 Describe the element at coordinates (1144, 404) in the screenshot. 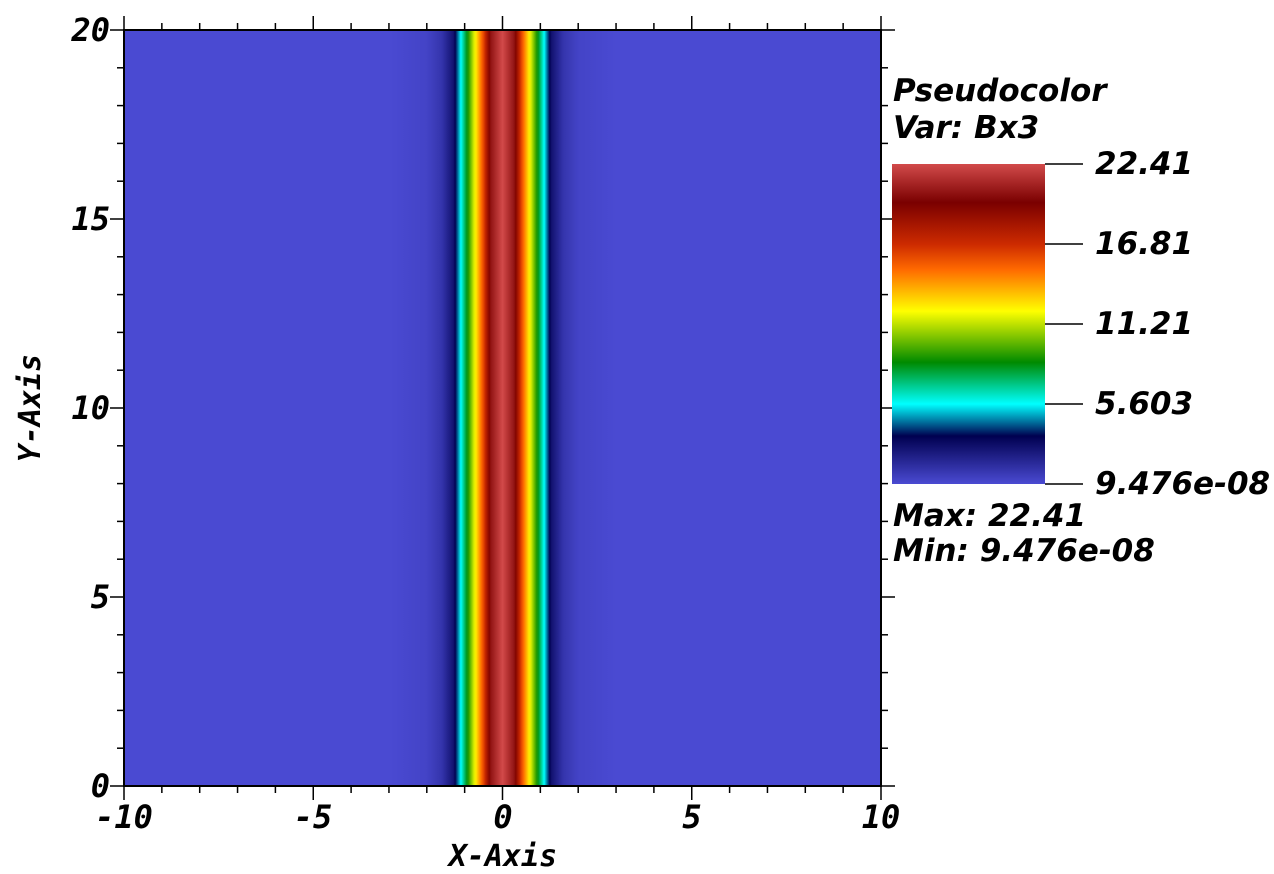

I see `colorbar-label: 5.603` at that location.